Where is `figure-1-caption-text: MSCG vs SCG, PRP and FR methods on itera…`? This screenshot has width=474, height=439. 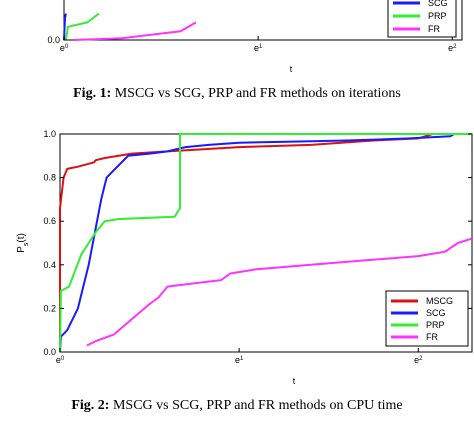 figure-1-caption-text: MSCG vs SCG, PRP and FR methods on itera… is located at coordinates (256, 93).